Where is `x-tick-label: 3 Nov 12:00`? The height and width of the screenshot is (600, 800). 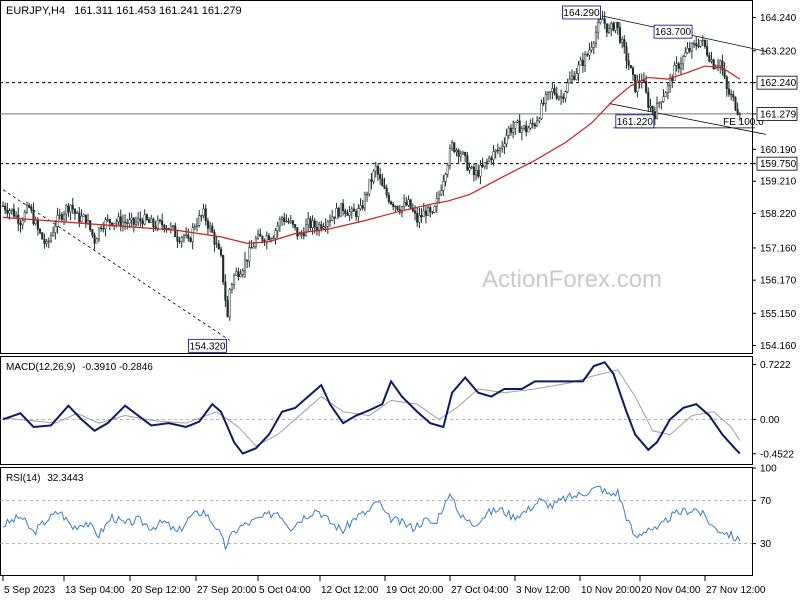 x-tick-label: 3 Nov 12:00 is located at coordinates (543, 590).